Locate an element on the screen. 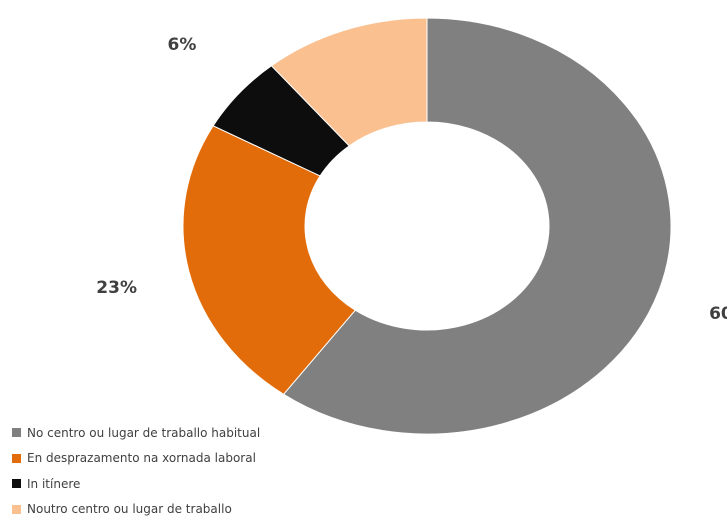 This screenshot has width=727, height=522. legend-item-noutro-centro: Noutro centro ou lugar de traballo is located at coordinates (136, 509).